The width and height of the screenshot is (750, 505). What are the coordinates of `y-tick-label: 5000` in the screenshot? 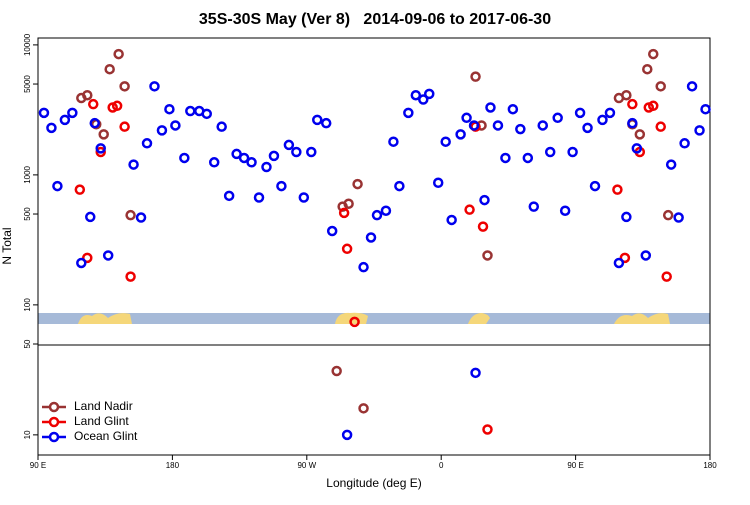 It's located at (27, 84).